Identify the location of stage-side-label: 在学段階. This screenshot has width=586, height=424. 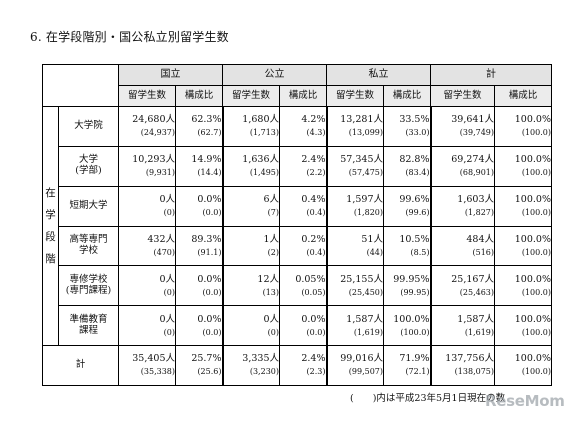
(50, 226).